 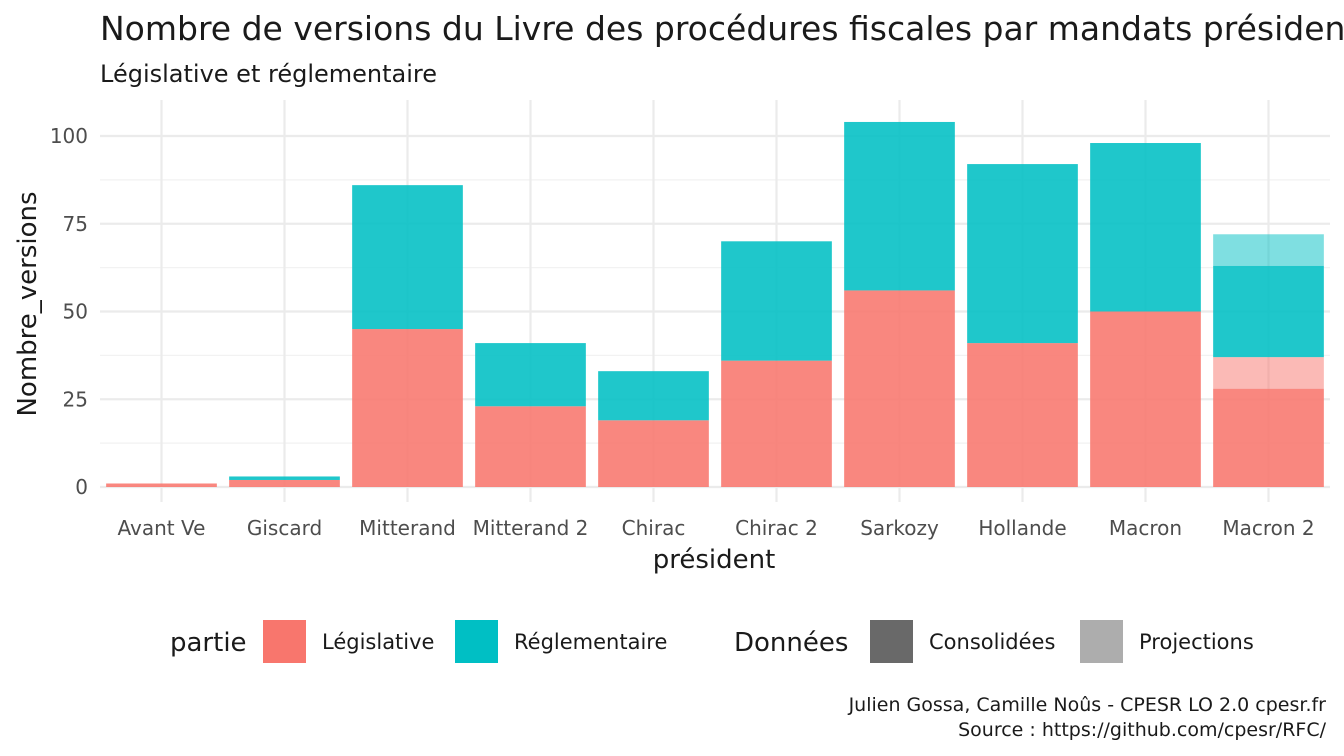 I want to click on legend-title-partie: partie, so click(x=208, y=643).